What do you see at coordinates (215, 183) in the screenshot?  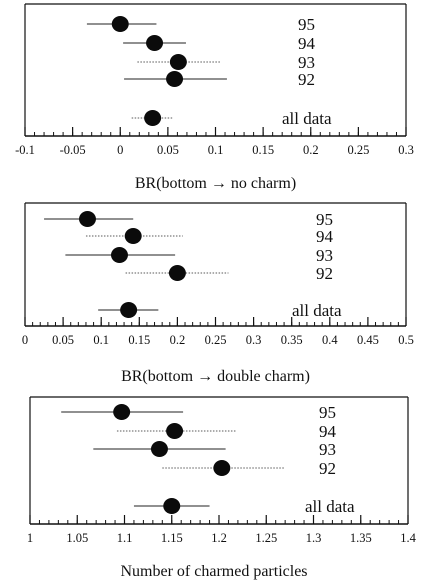 I see `x-axis-title: BR(bottom → no charm)` at bounding box center [215, 183].